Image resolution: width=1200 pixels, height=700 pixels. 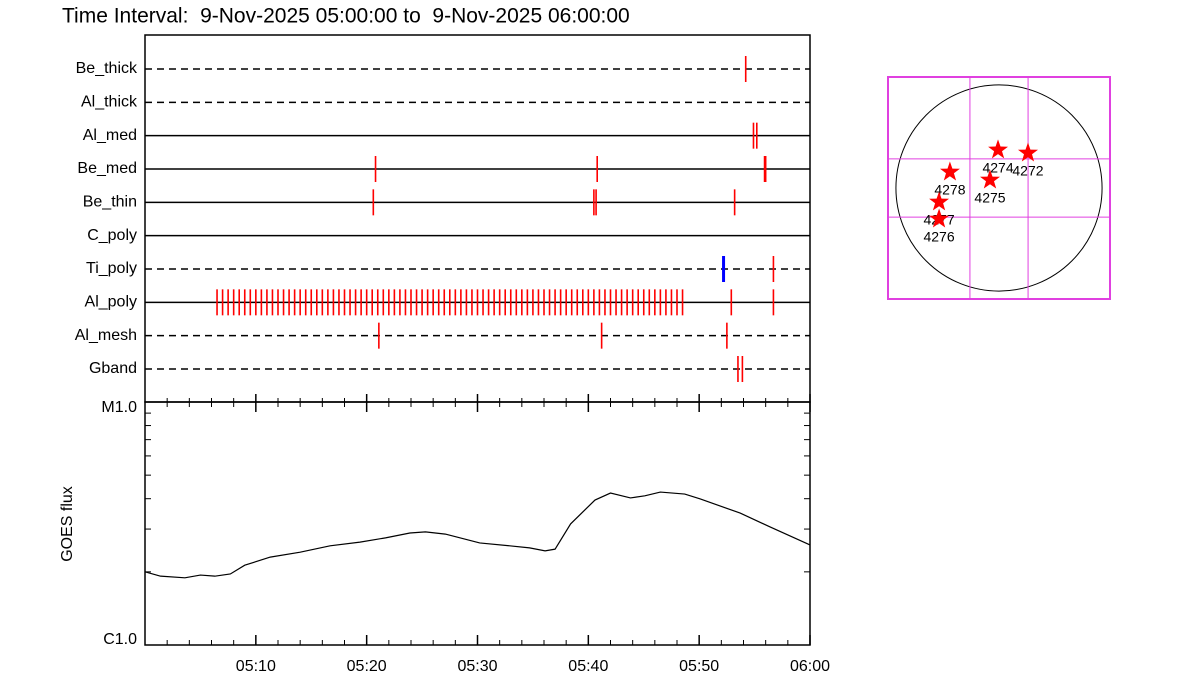 I want to click on row-label: Be_thin, so click(x=110, y=202).